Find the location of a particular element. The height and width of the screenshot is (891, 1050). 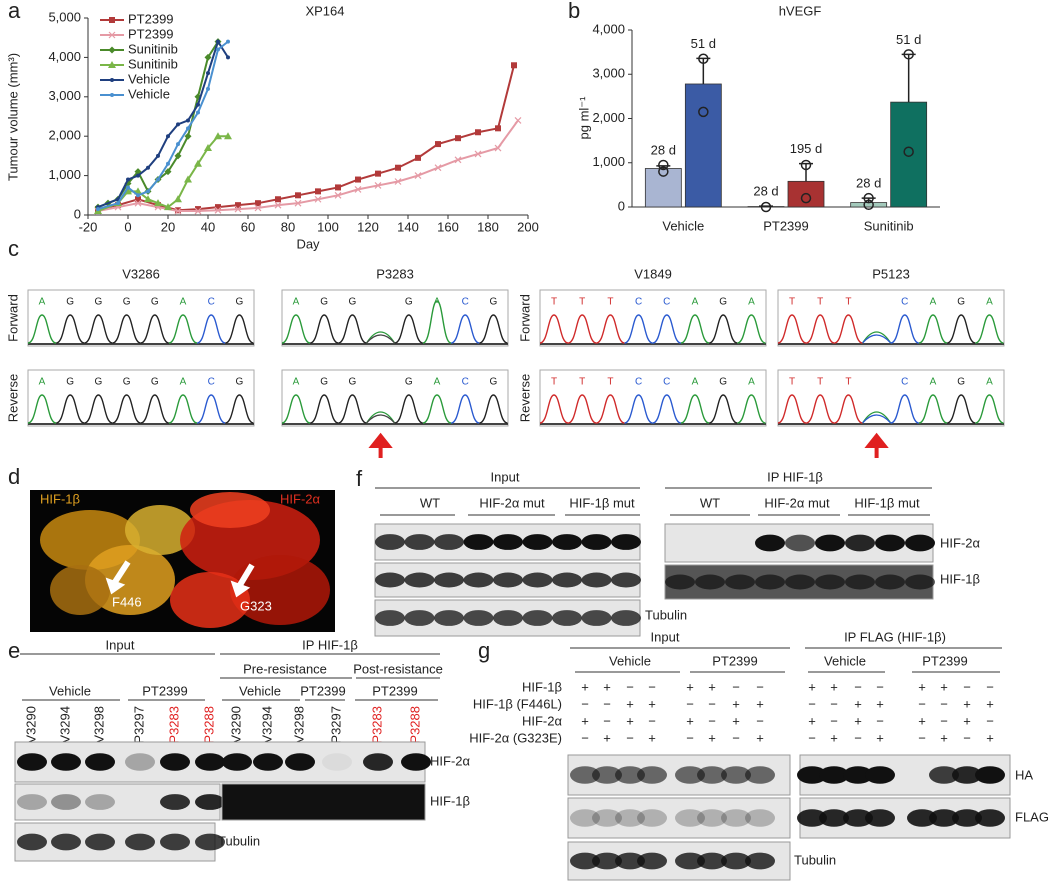

group-label: Input is located at coordinates (505, 476).